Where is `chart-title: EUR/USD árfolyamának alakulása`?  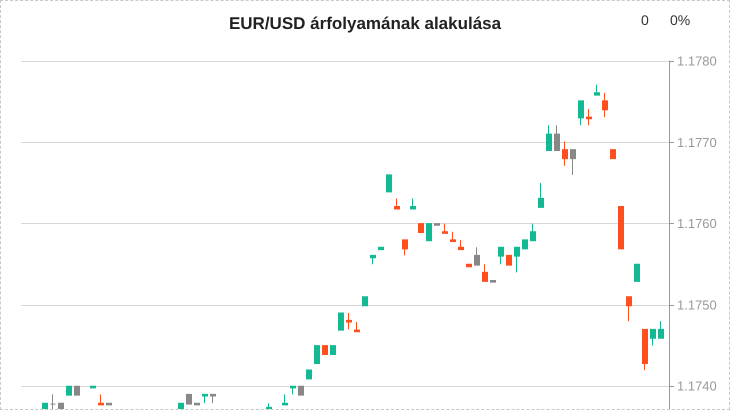 chart-title: EUR/USD árfolyamának alakulása is located at coordinates (365, 23).